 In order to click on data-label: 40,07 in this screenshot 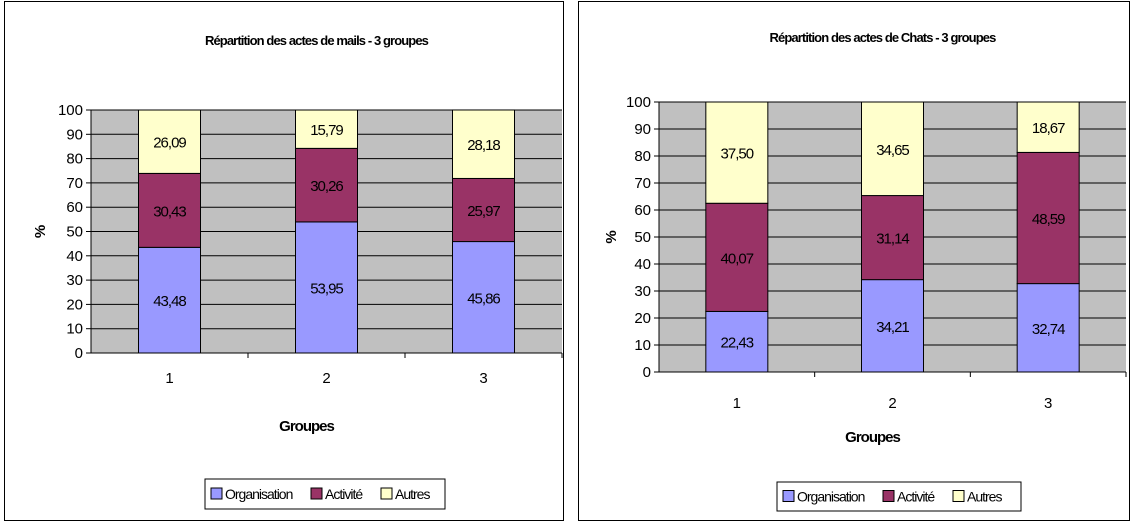, I will do `click(737, 258)`.